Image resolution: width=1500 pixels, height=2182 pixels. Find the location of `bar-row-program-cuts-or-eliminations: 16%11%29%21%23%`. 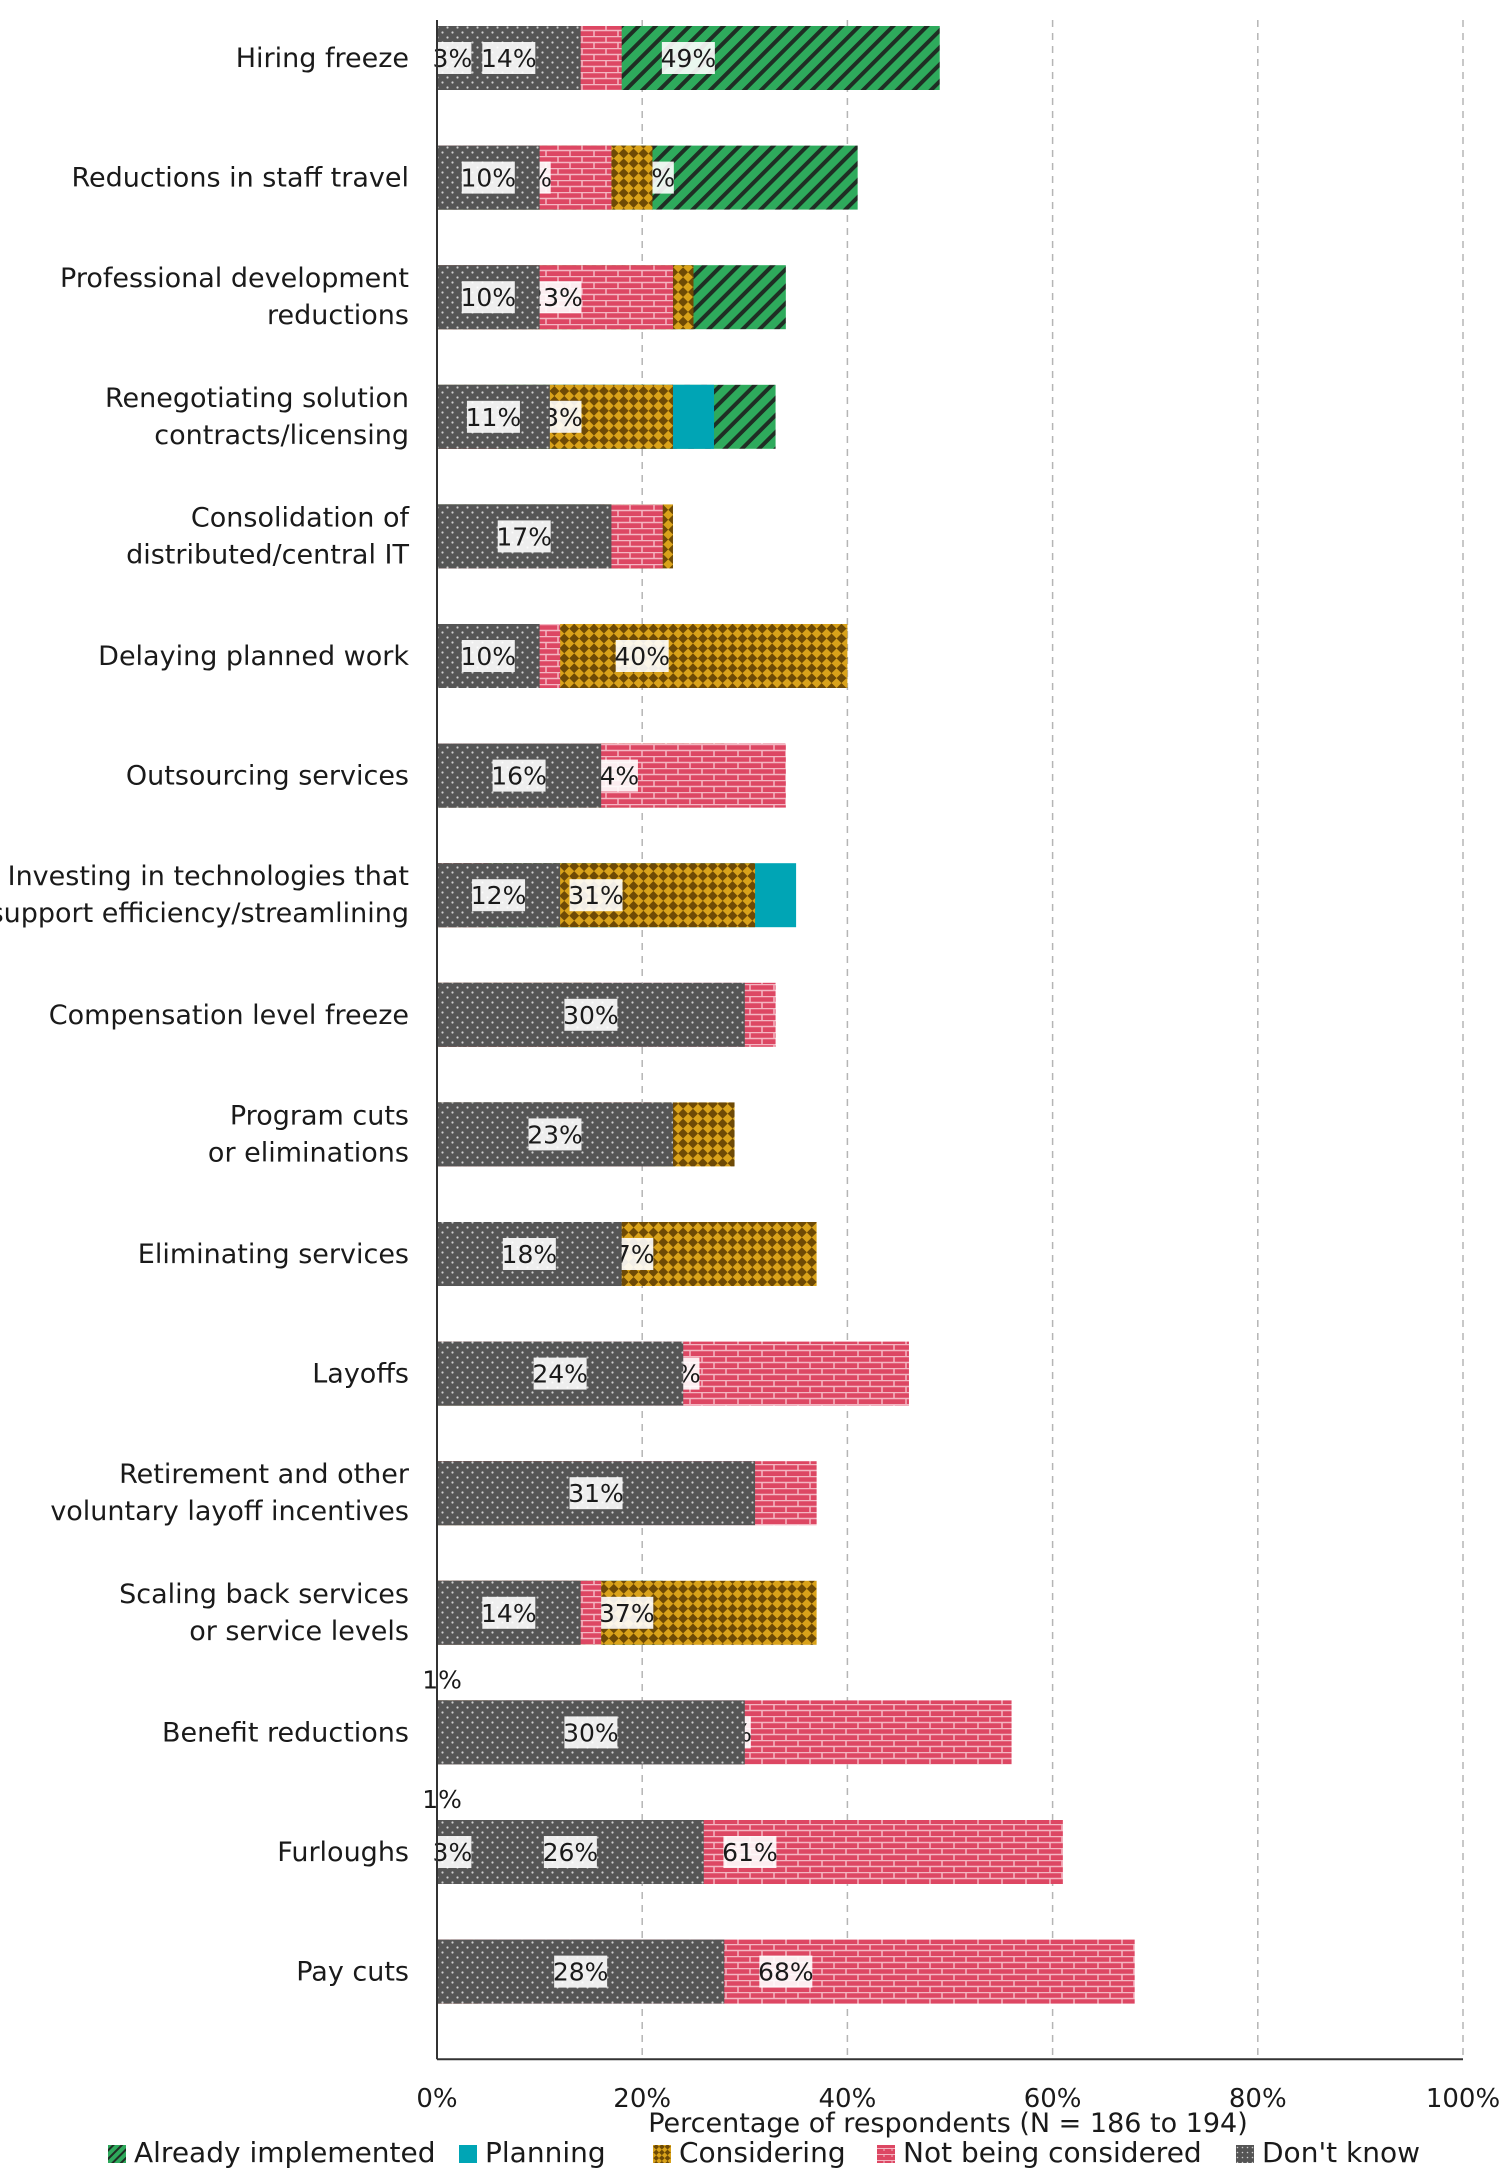

bar-row-program-cuts-or-eliminations: 16%11%29%21%23% is located at coordinates (586, 1134).